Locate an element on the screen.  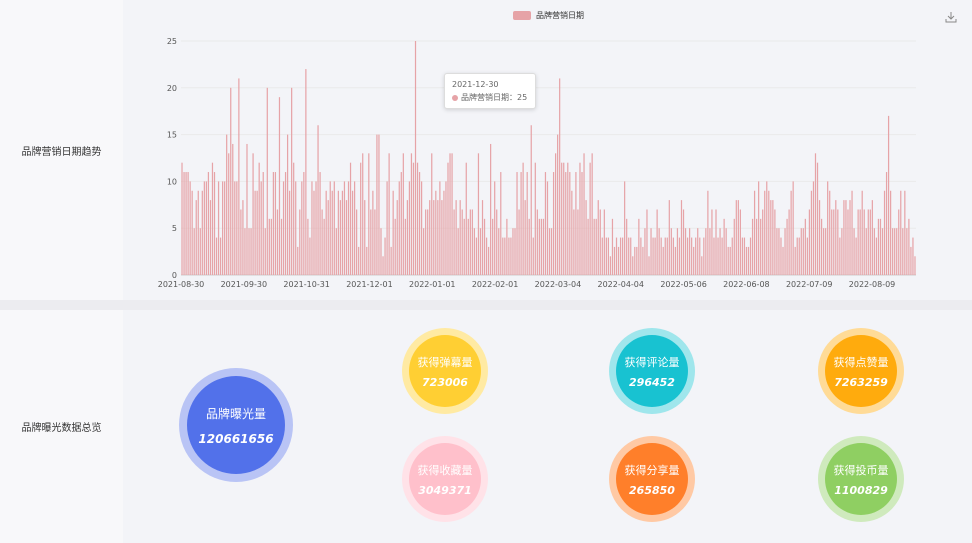
metric-value: 265850 is located at coordinates (652, 490).